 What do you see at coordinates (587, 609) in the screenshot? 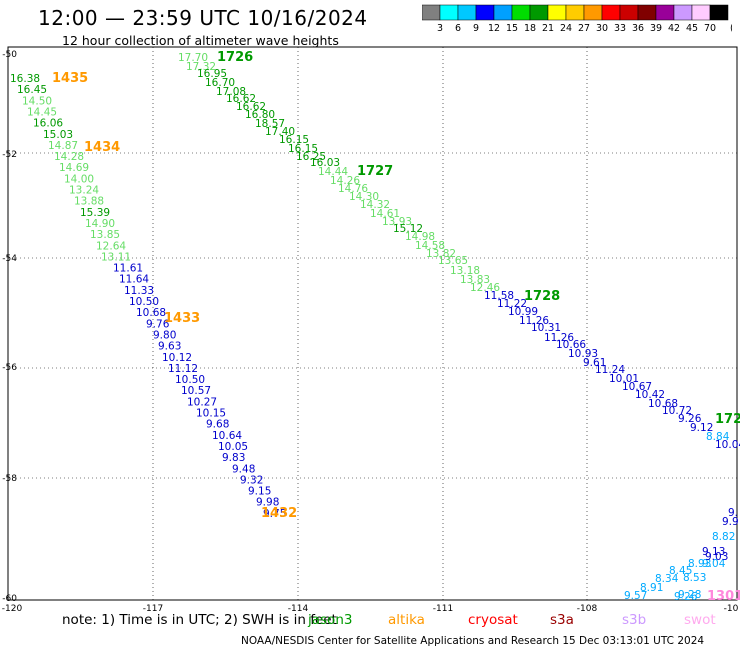
I see `longitude-tick-label: -108` at bounding box center [587, 609].